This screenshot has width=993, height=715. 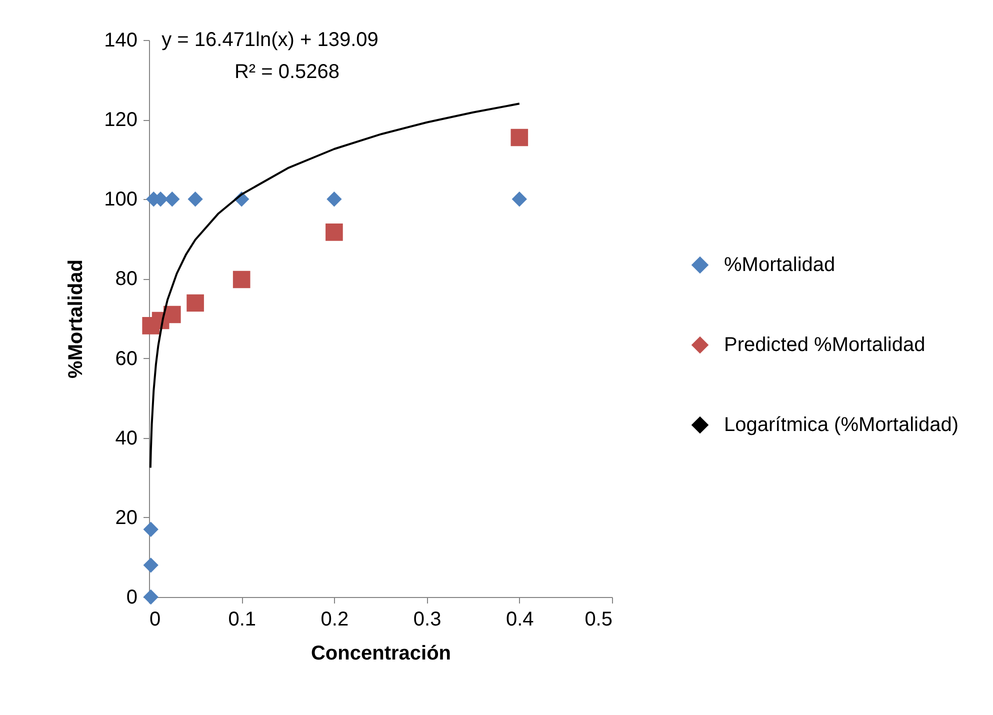 I want to click on y-axis-title: %Mortalidad, so click(x=76, y=319).